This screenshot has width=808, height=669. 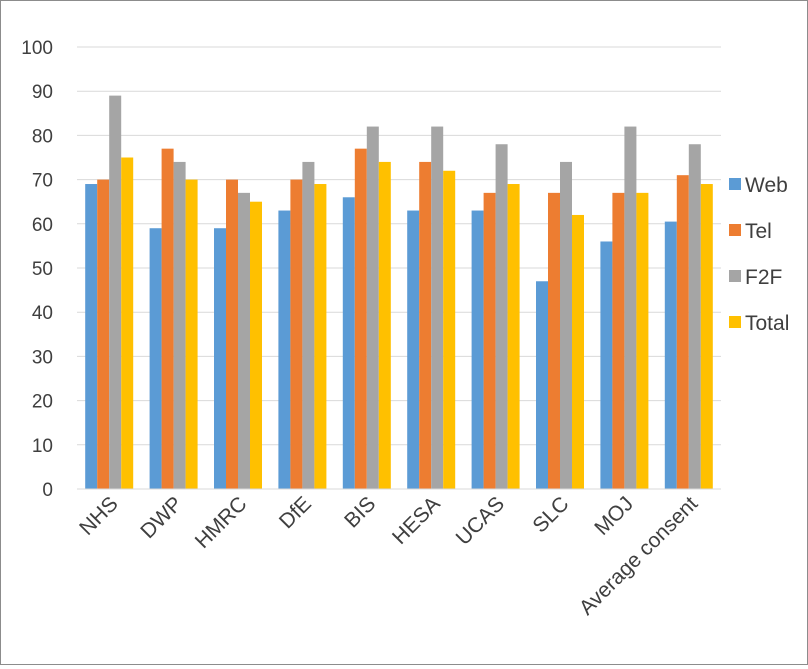 I want to click on bar-tel-nhs, so click(x=103, y=334).